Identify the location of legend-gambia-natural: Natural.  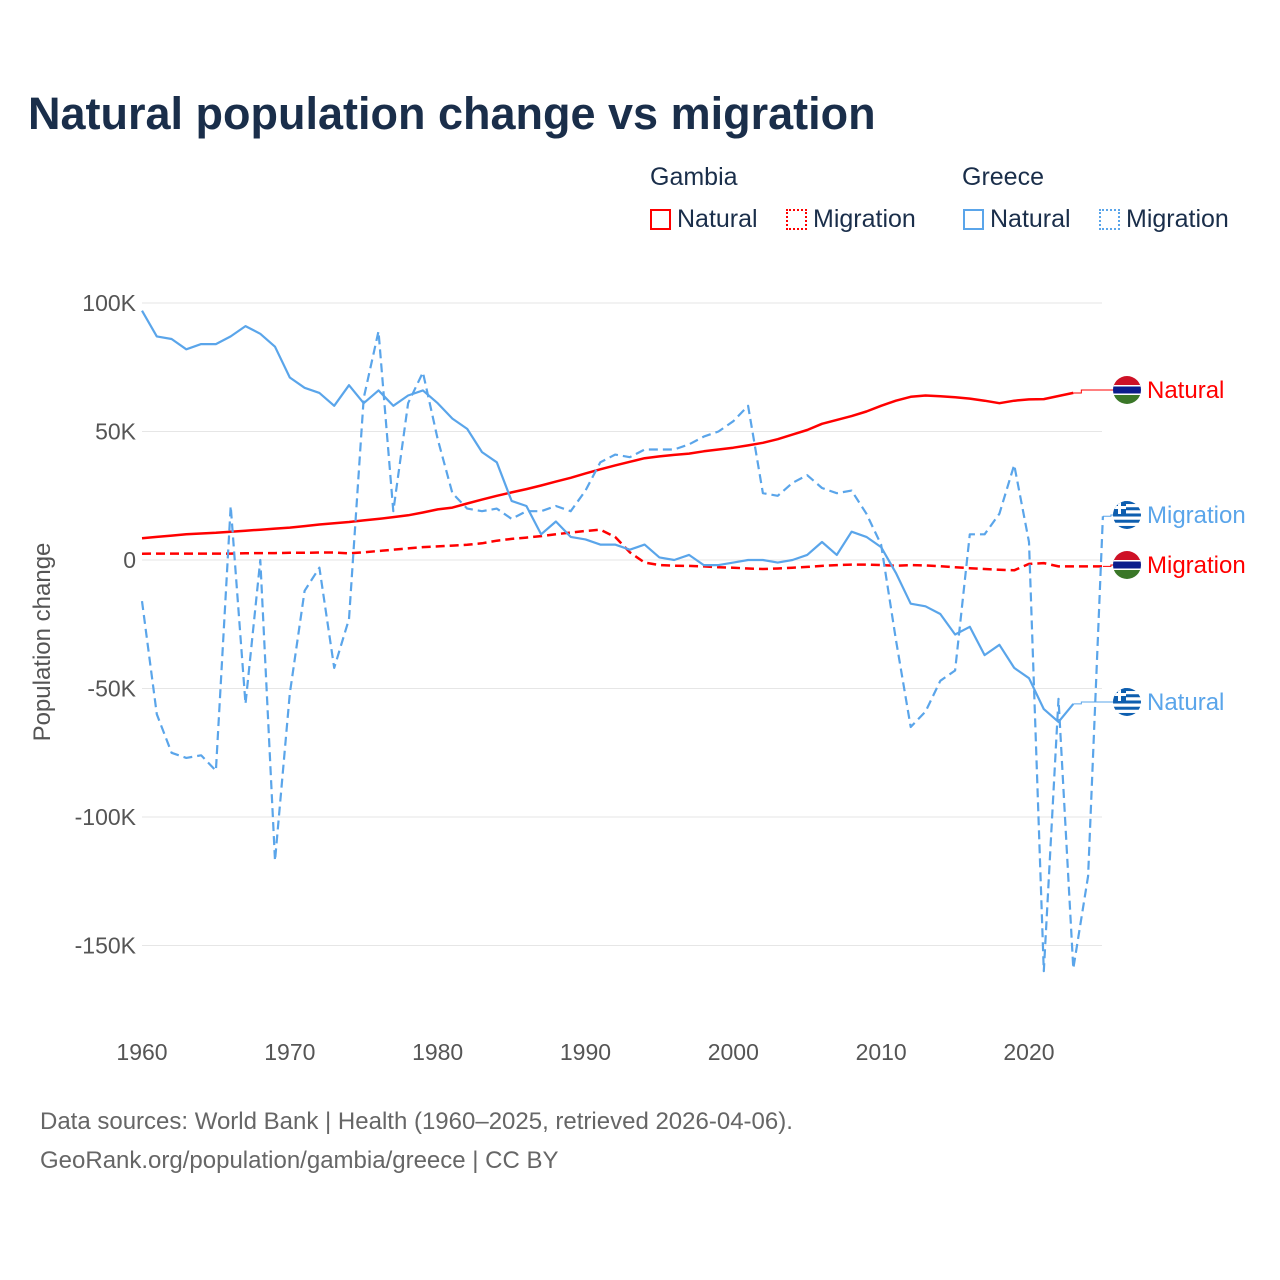
(704, 219).